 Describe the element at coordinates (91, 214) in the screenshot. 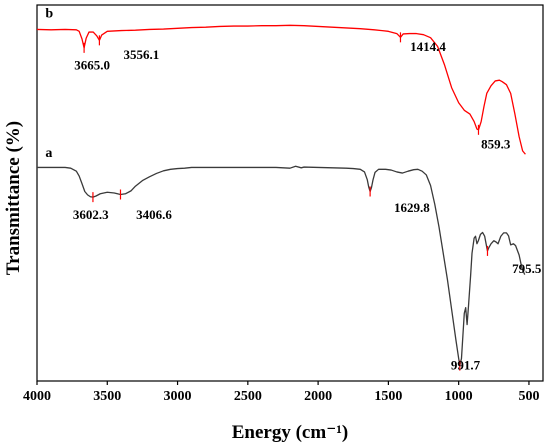

I see `peak-label: 3602.3` at that location.